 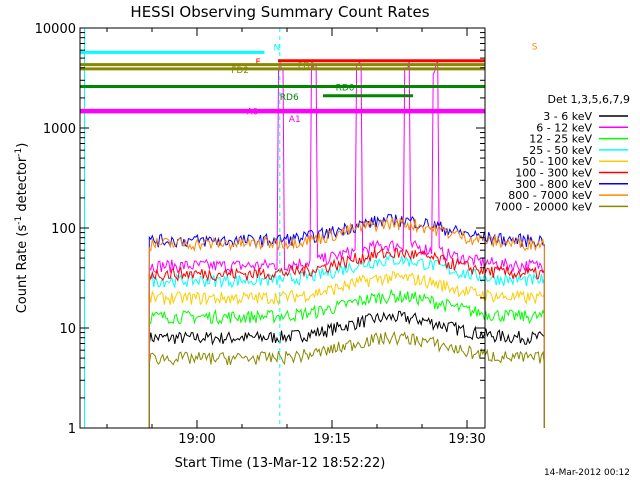 I want to click on legend-entry-label: 7000 - 20000 keV, so click(x=543, y=206).